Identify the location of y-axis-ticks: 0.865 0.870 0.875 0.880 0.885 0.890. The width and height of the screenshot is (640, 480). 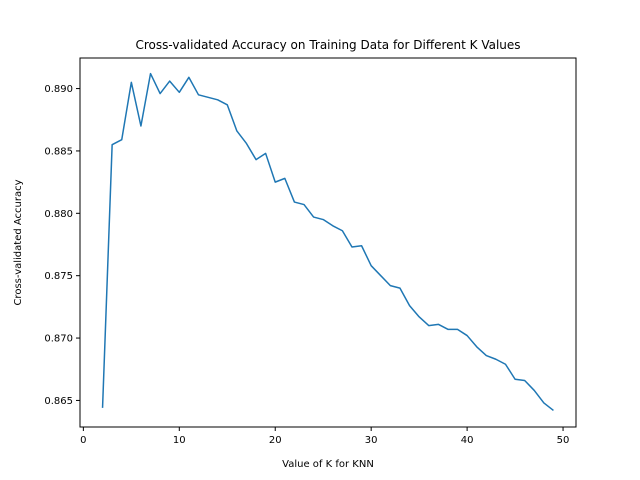
(62, 245).